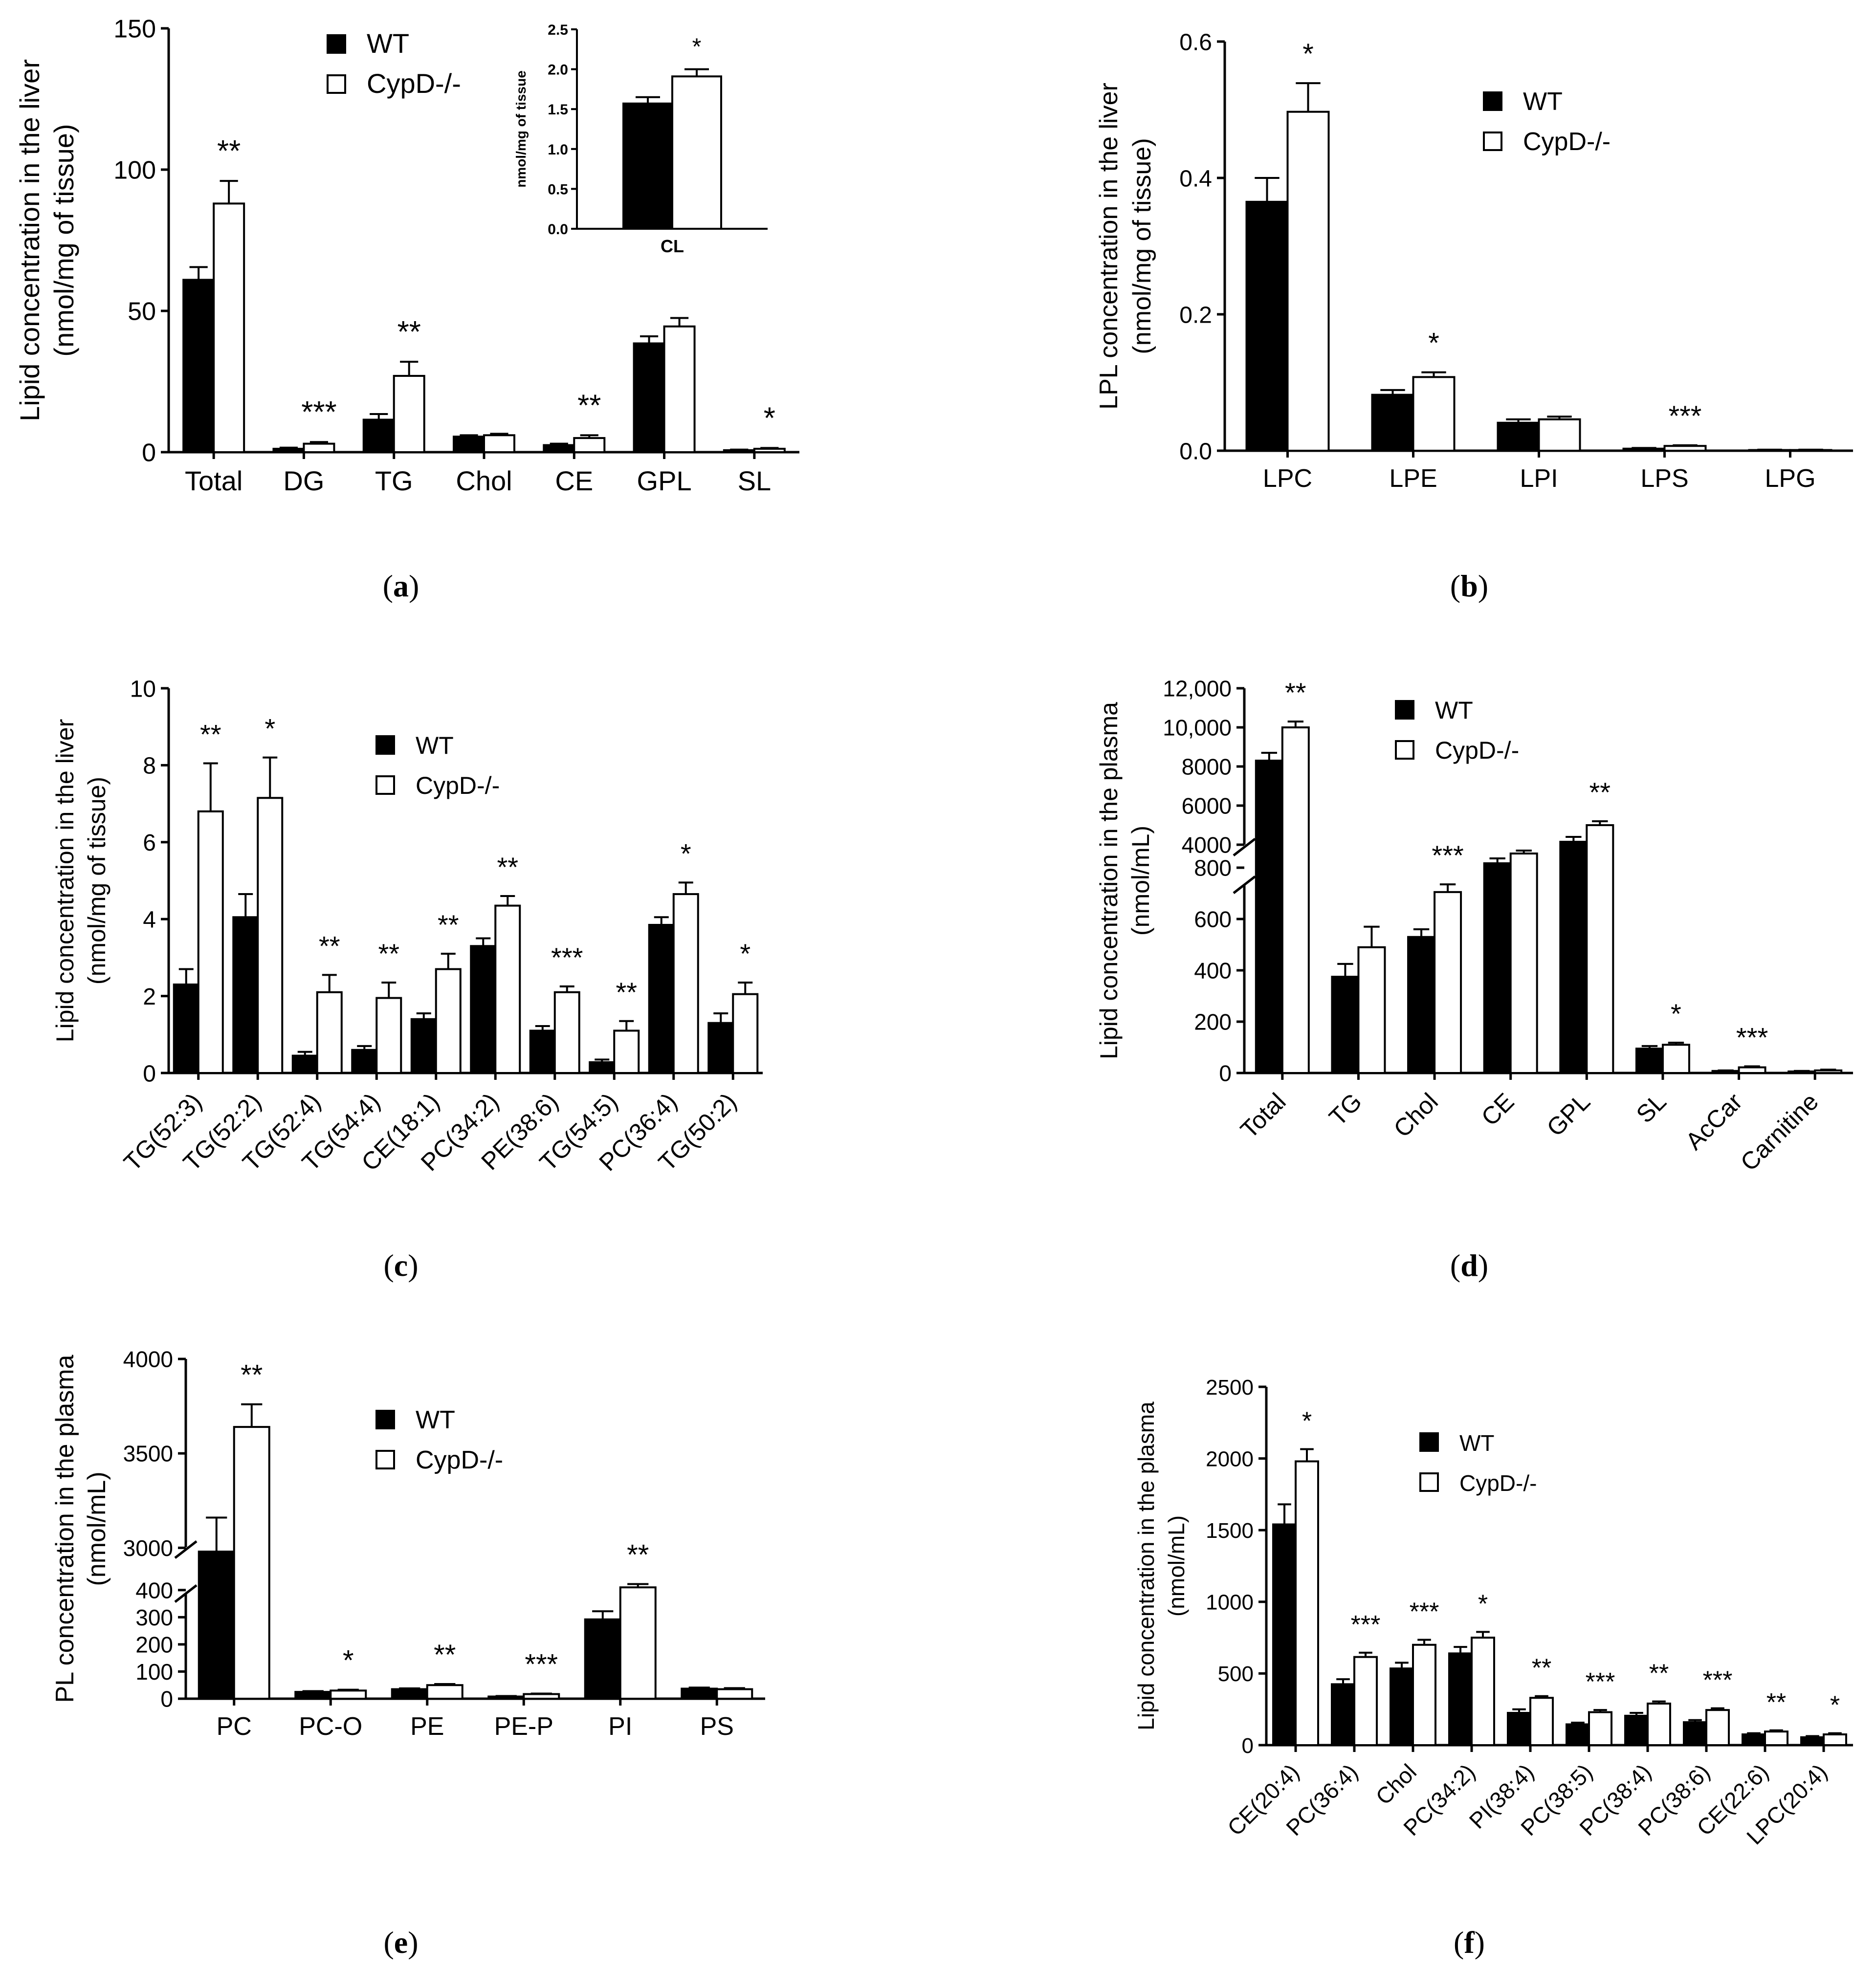 The image size is (1876, 1970). What do you see at coordinates (1109, 246) in the screenshot?
I see `y-axis-label: LPL concentration in the liver` at bounding box center [1109, 246].